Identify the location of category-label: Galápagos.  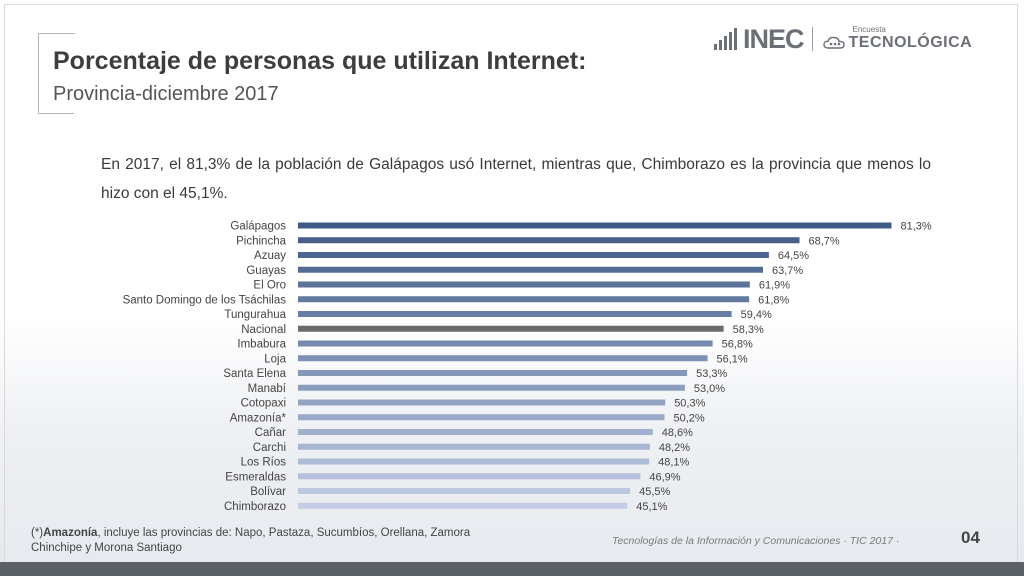
(258, 227).